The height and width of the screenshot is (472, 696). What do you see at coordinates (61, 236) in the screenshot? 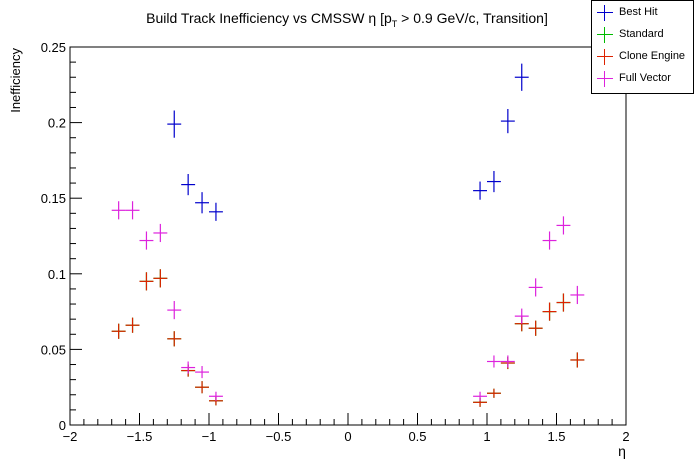
I see `y-axis: 0 0.05 0.1 0.15 0.2 0.25` at bounding box center [61, 236].